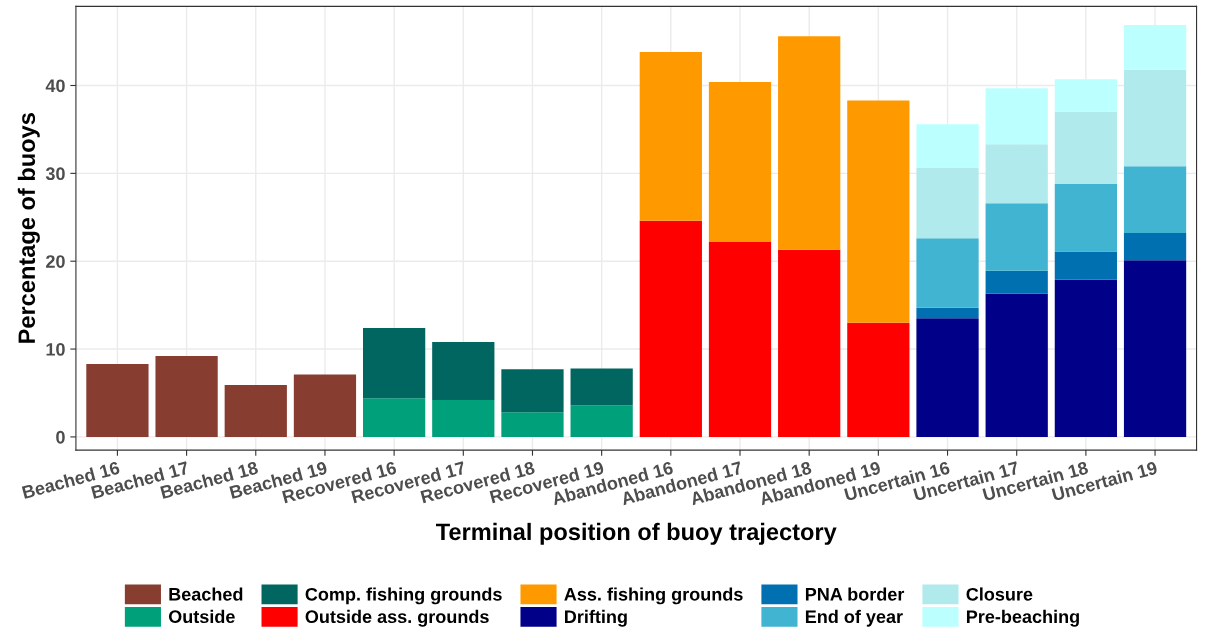 This screenshot has height=643, width=1205. What do you see at coordinates (55, 261) in the screenshot?
I see `y-tick-label: 20` at bounding box center [55, 261].